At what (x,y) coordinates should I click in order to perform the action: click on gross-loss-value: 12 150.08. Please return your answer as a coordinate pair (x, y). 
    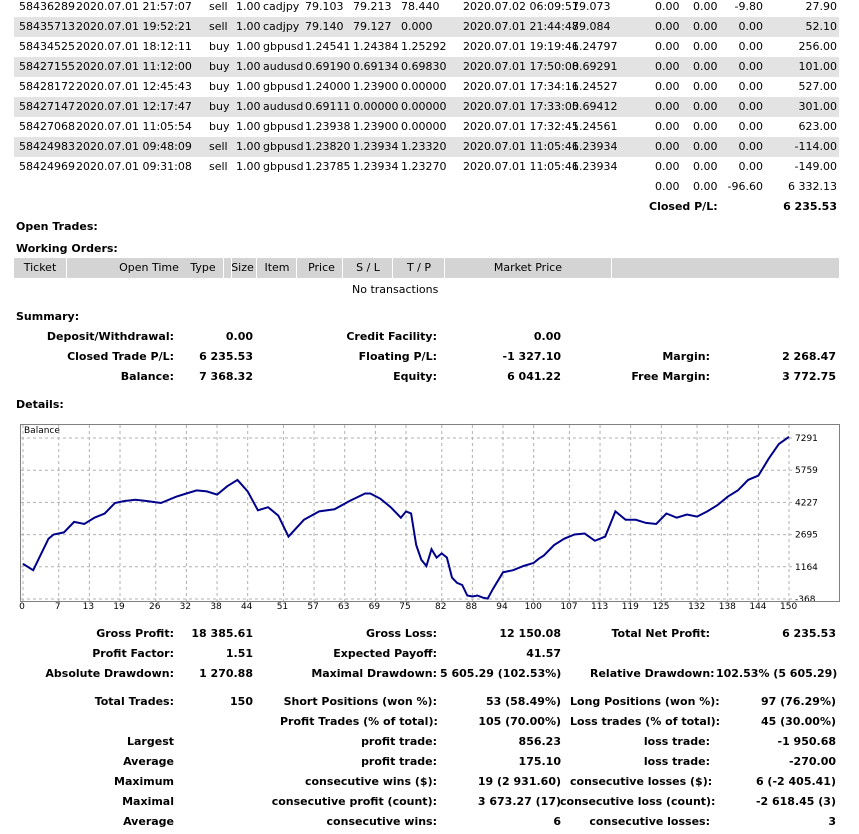
    Looking at the image, I should click on (530, 633).